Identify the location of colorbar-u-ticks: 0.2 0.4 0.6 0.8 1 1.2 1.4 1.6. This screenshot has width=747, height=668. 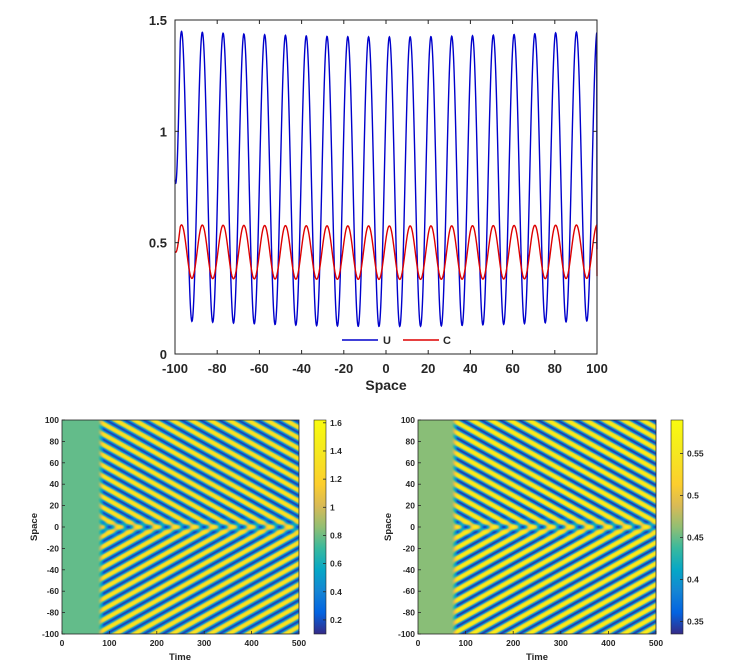
(332, 521).